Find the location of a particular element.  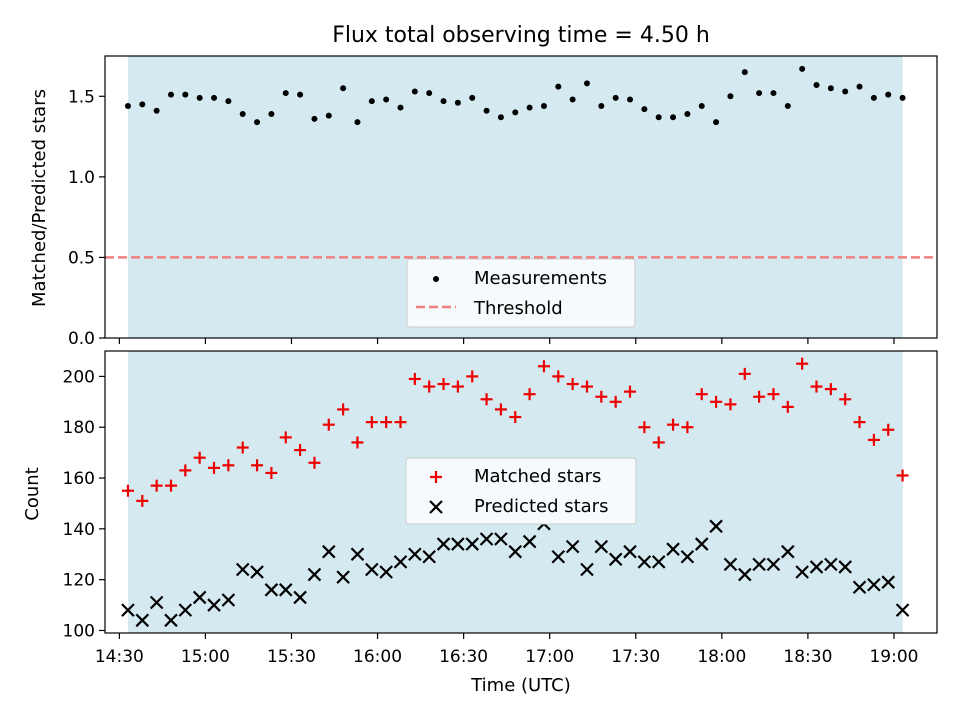

legend-measurements-marker is located at coordinates (436, 279).